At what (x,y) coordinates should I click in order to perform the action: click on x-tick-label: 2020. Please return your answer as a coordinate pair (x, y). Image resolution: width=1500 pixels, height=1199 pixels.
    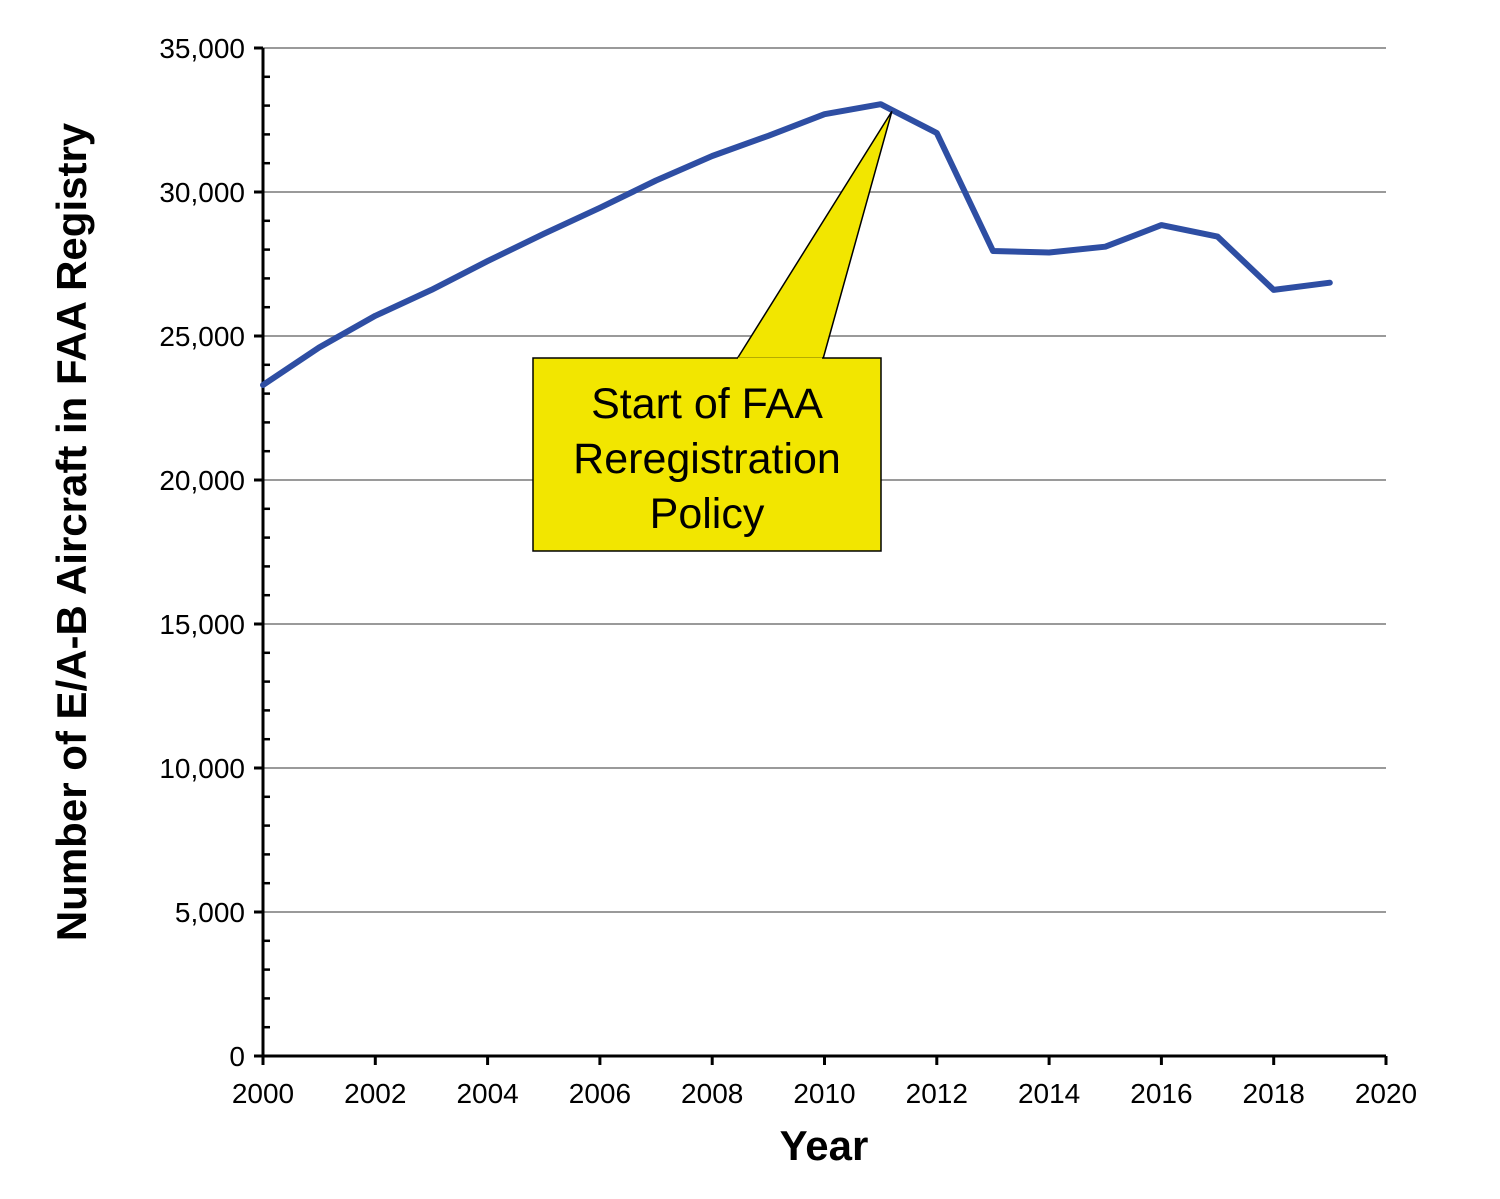
    Looking at the image, I should click on (1386, 1093).